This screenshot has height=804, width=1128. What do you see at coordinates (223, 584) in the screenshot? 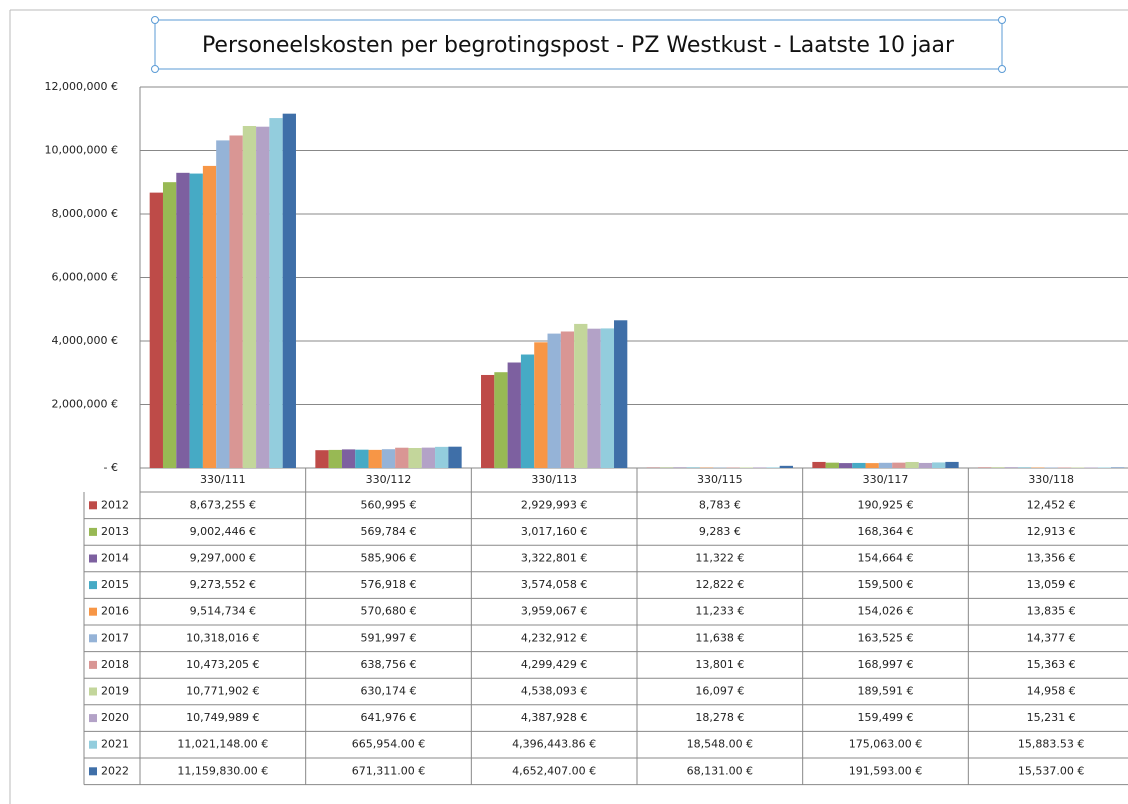
I see `table-cell: 9,273,552 €` at bounding box center [223, 584].